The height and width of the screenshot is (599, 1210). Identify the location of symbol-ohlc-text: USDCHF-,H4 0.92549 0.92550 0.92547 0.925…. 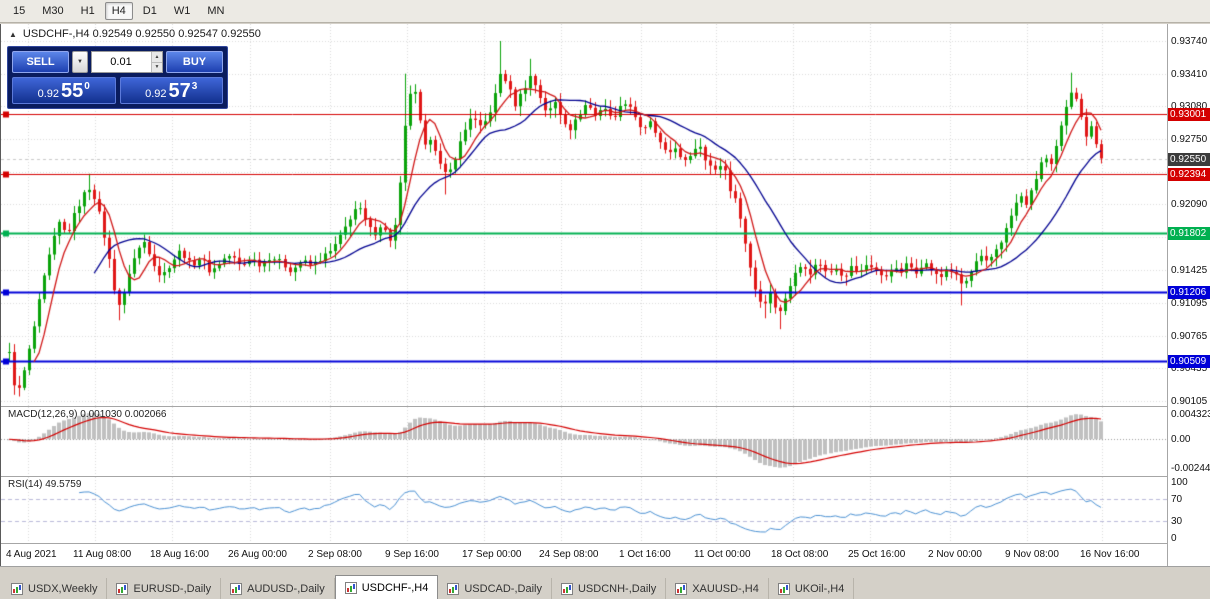
(141, 34).